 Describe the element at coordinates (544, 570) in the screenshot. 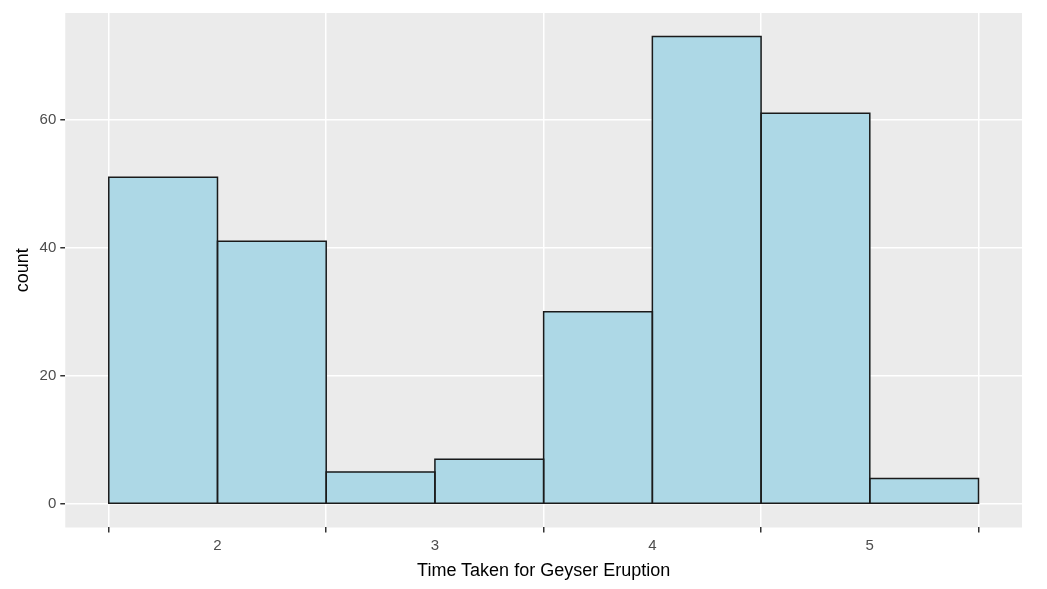

I see `x-axis-title: Time Taken for Geyser Eruption` at that location.